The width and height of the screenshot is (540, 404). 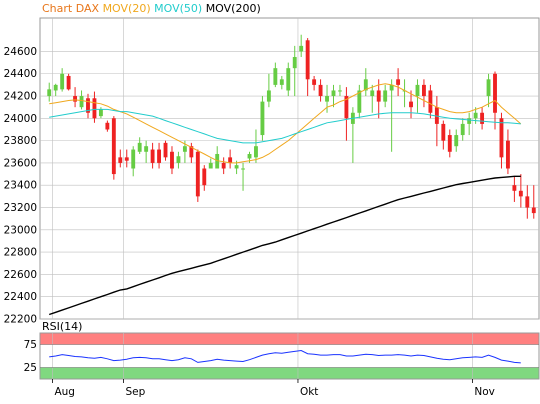 What do you see at coordinates (64, 392) in the screenshot?
I see `x-tick-label: Aug` at bounding box center [64, 392].